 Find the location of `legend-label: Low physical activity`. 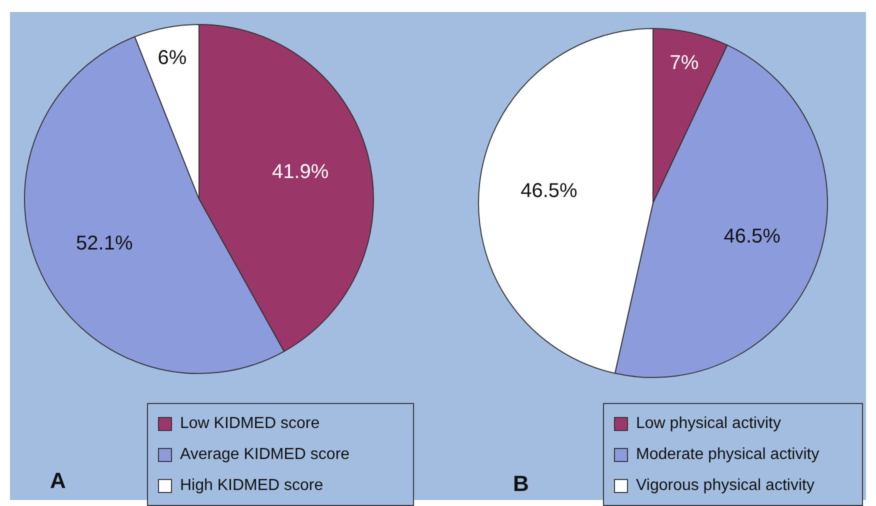

legend-label: Low physical activity is located at coordinates (708, 423).